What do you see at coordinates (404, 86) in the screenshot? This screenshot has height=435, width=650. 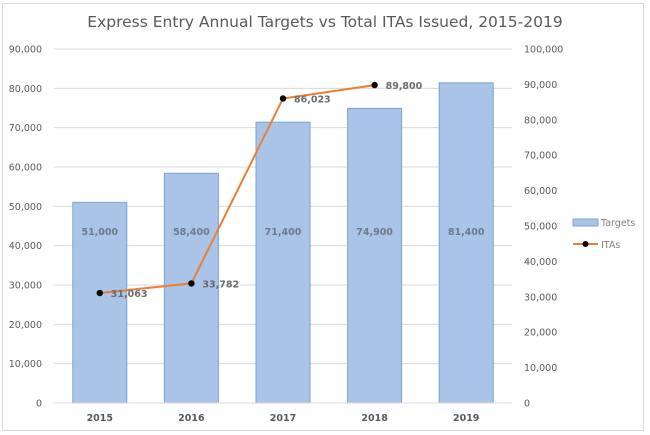 I see `itas-label: 89,800` at bounding box center [404, 86].